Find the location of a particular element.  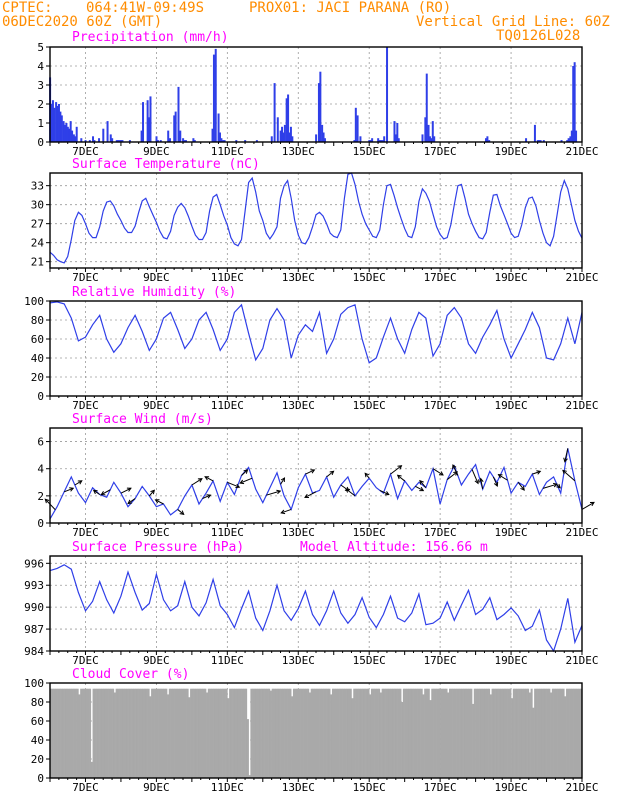

rh-x-tick-label: 19DEC is located at coordinates (511, 405).